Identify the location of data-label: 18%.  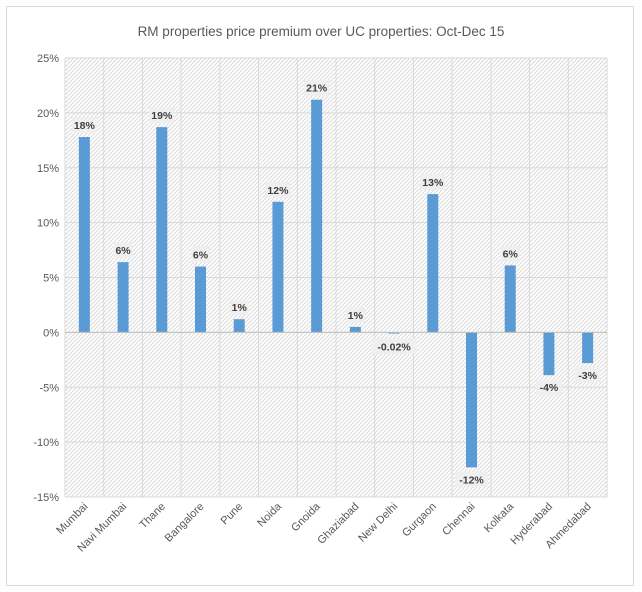
(85, 126).